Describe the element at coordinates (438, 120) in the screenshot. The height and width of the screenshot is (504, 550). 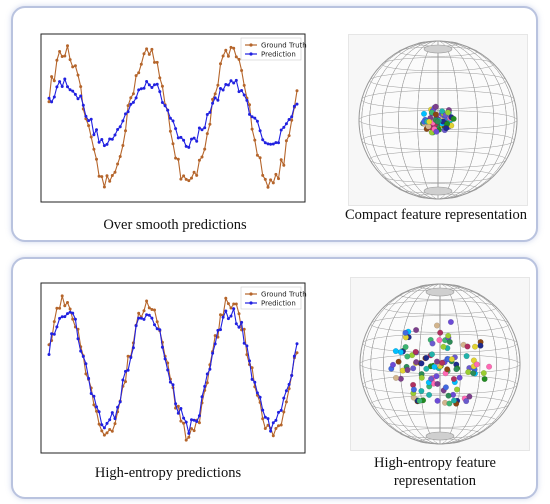
I see `compact-feature-sphere` at that location.